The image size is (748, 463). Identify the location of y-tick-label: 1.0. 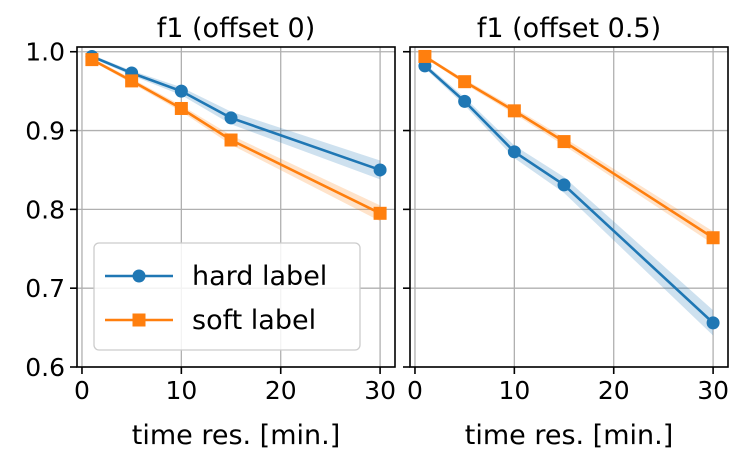
(45, 52).